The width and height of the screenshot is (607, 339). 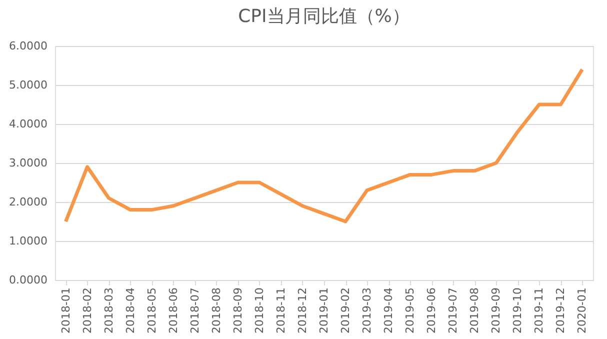 I want to click on y-tick-label: 3.0000, so click(x=28, y=163).